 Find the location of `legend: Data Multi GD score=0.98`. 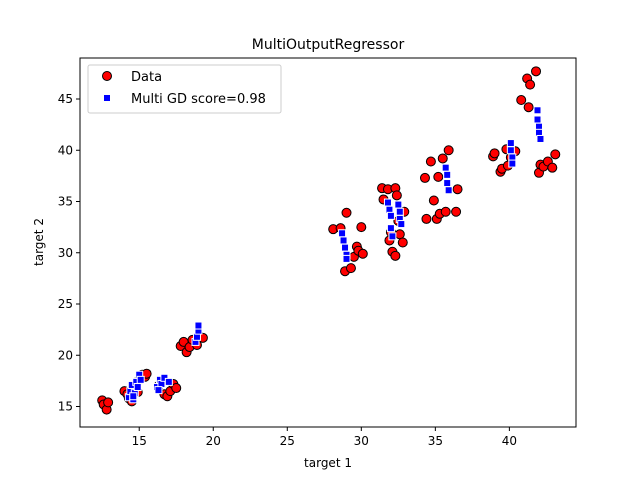

legend: Data Multi GD score=0.98 is located at coordinates (184, 89).